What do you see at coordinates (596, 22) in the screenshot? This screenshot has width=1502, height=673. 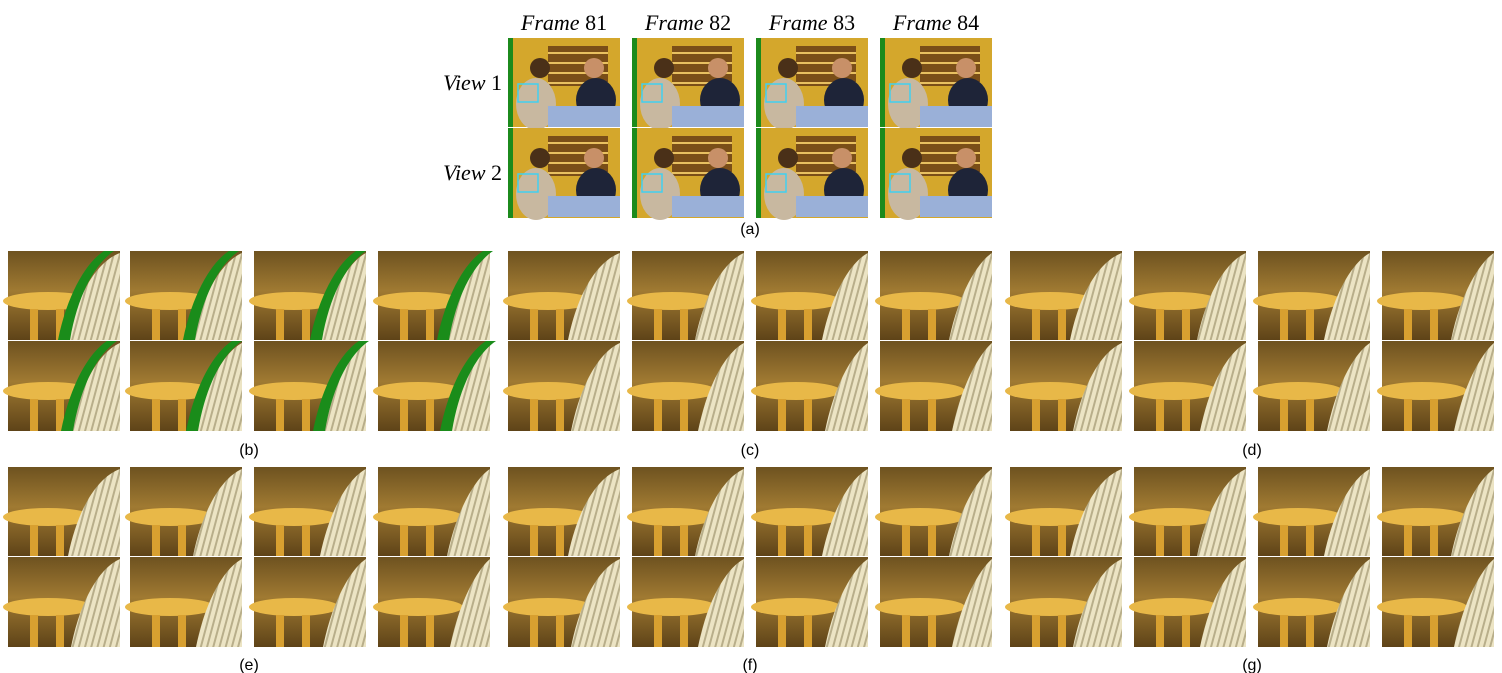 I see `column-number: 81` at bounding box center [596, 22].